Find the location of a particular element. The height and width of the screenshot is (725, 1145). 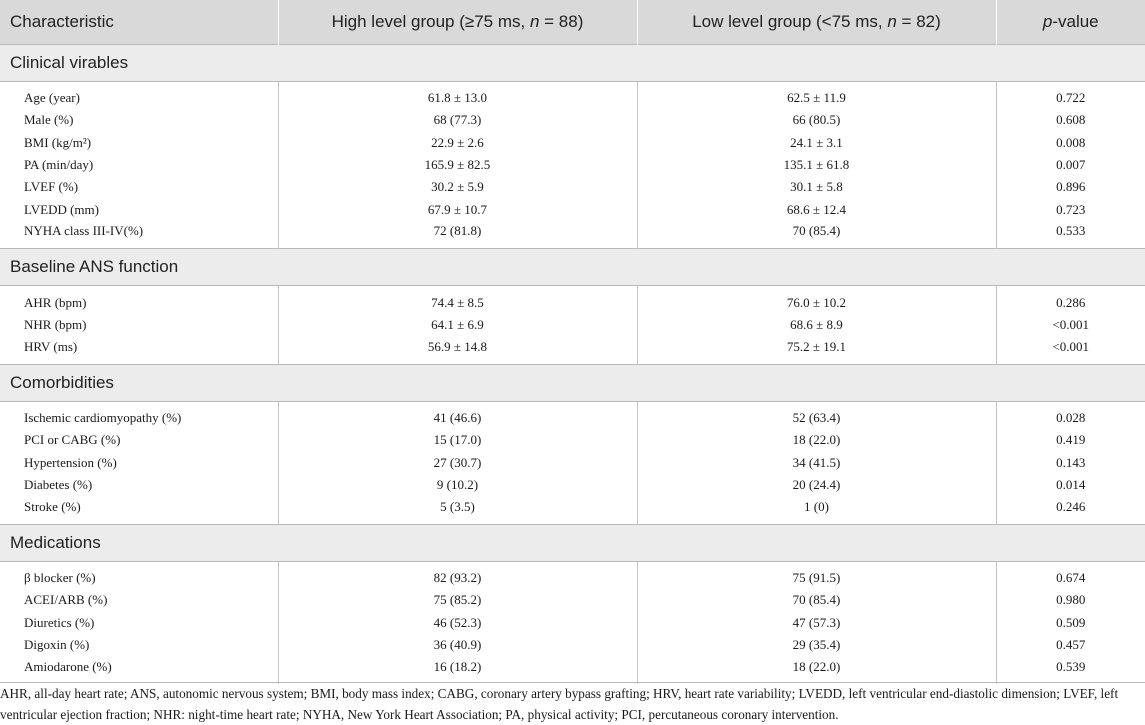

cell-high-group: 72 (81.8) is located at coordinates (458, 234).